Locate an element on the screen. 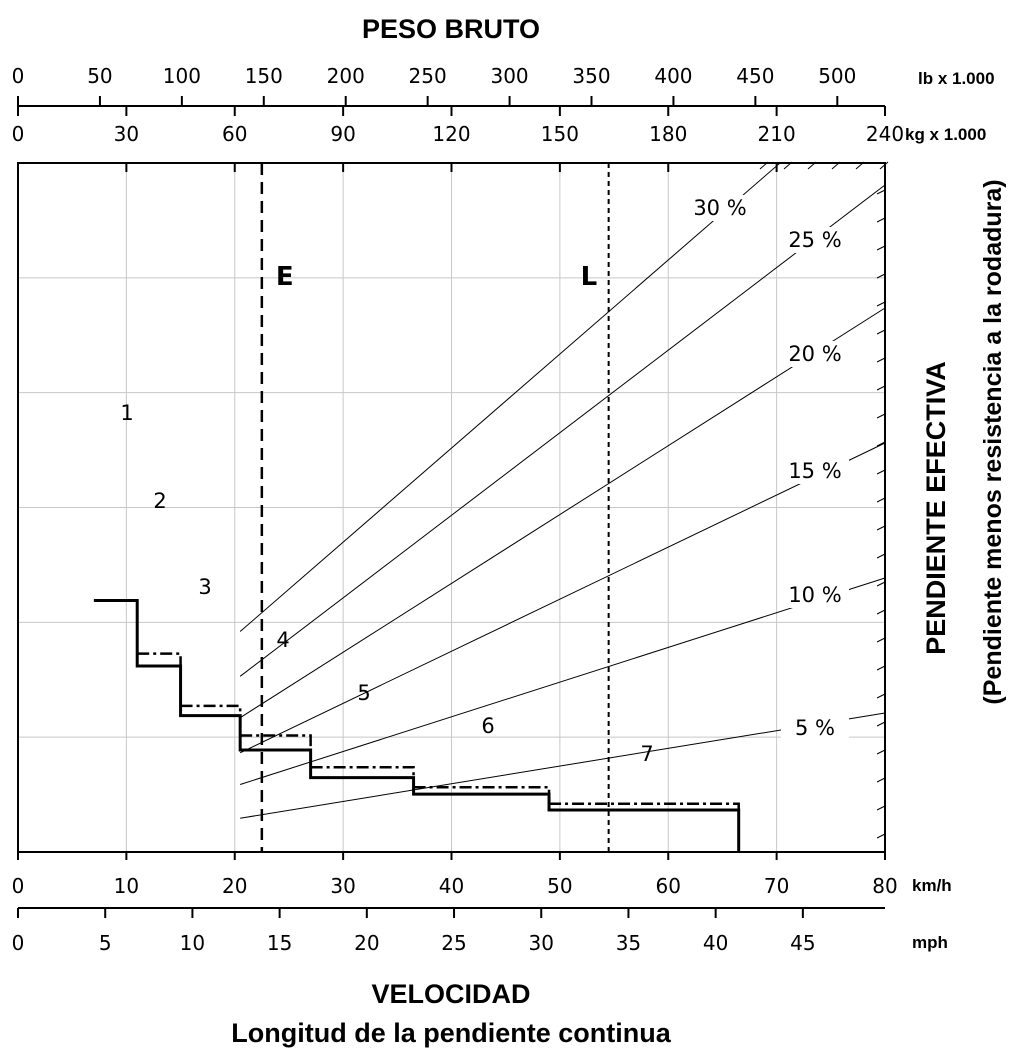 This screenshot has height=1057, width=1014. gear-label-2: 2 is located at coordinates (159, 501).